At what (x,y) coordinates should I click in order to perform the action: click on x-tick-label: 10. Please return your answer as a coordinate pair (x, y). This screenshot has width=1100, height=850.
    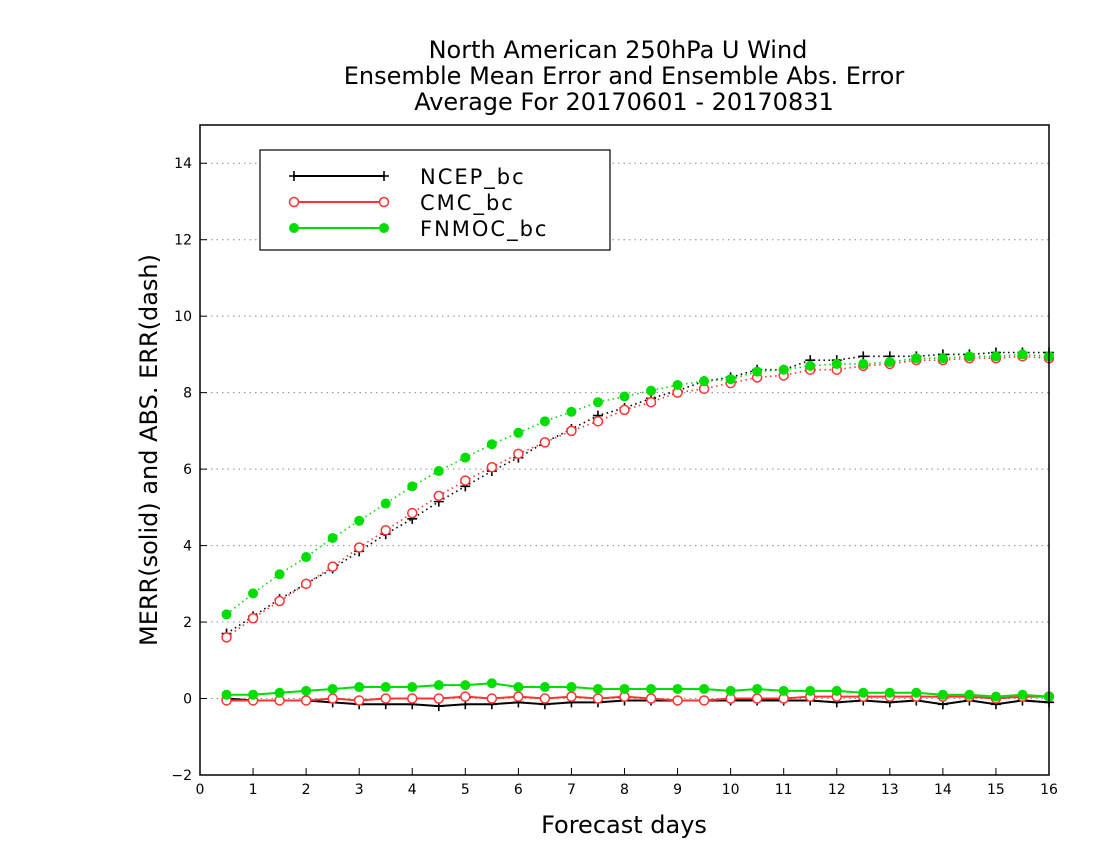
    Looking at the image, I should click on (731, 790).